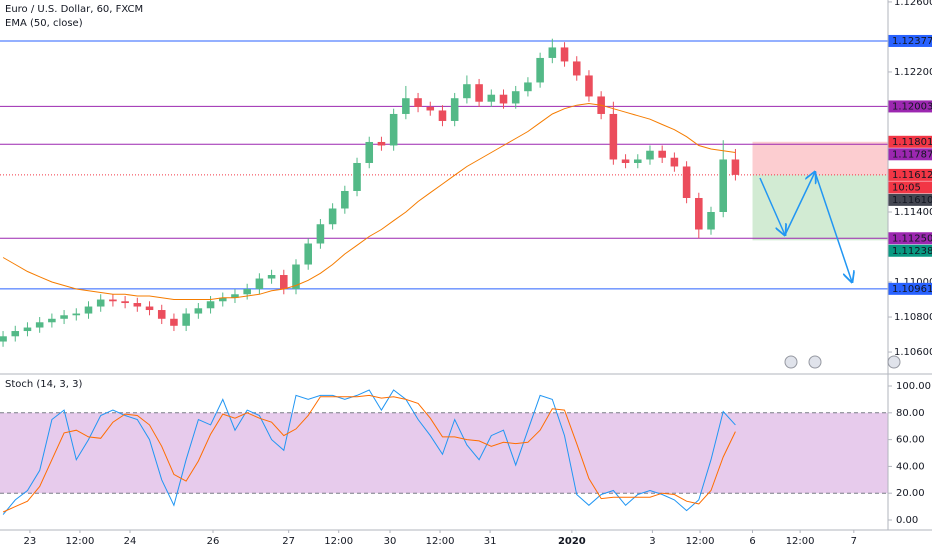 The width and height of the screenshot is (932, 550). Describe the element at coordinates (913, 352) in the screenshot. I see `y-tick-label: 1.10600` at that location.